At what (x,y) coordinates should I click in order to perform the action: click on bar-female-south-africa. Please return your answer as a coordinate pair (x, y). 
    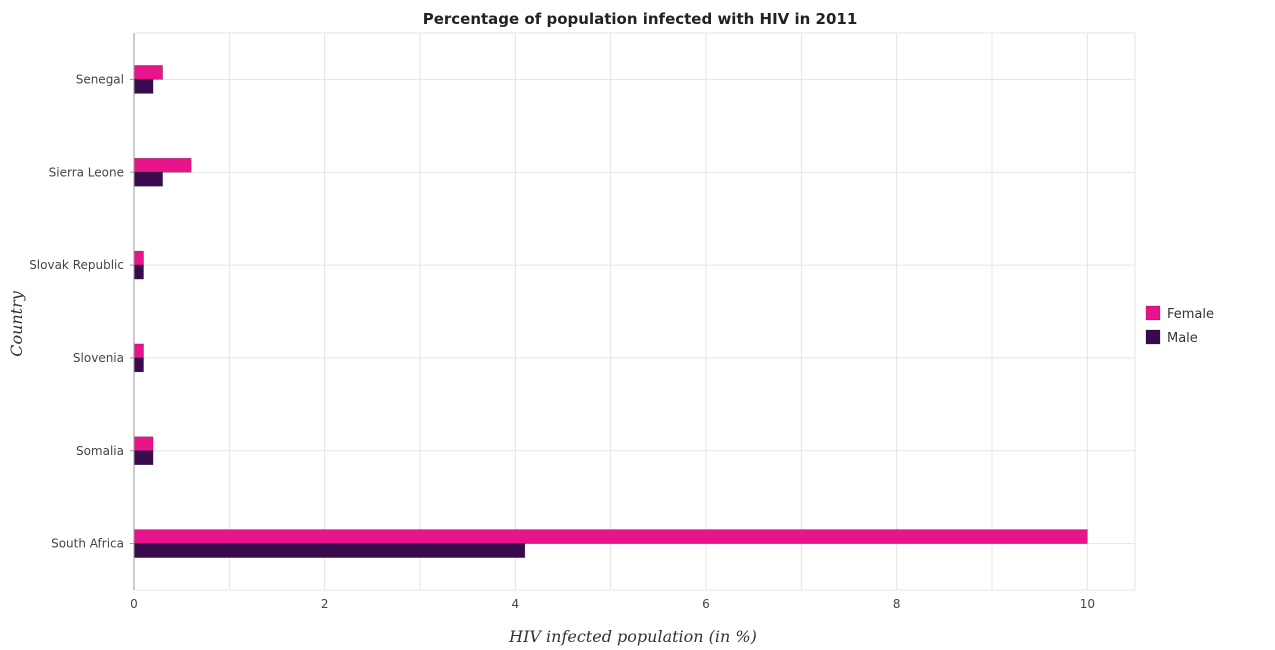
    Looking at the image, I should click on (610, 536).